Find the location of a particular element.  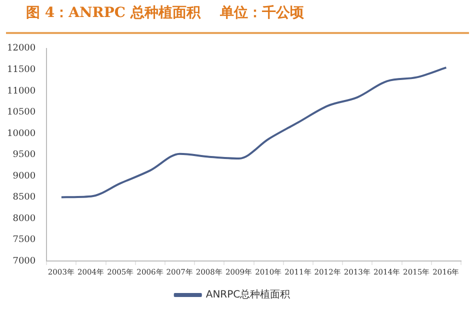

y-tick-label: 11000 is located at coordinates (21, 91).